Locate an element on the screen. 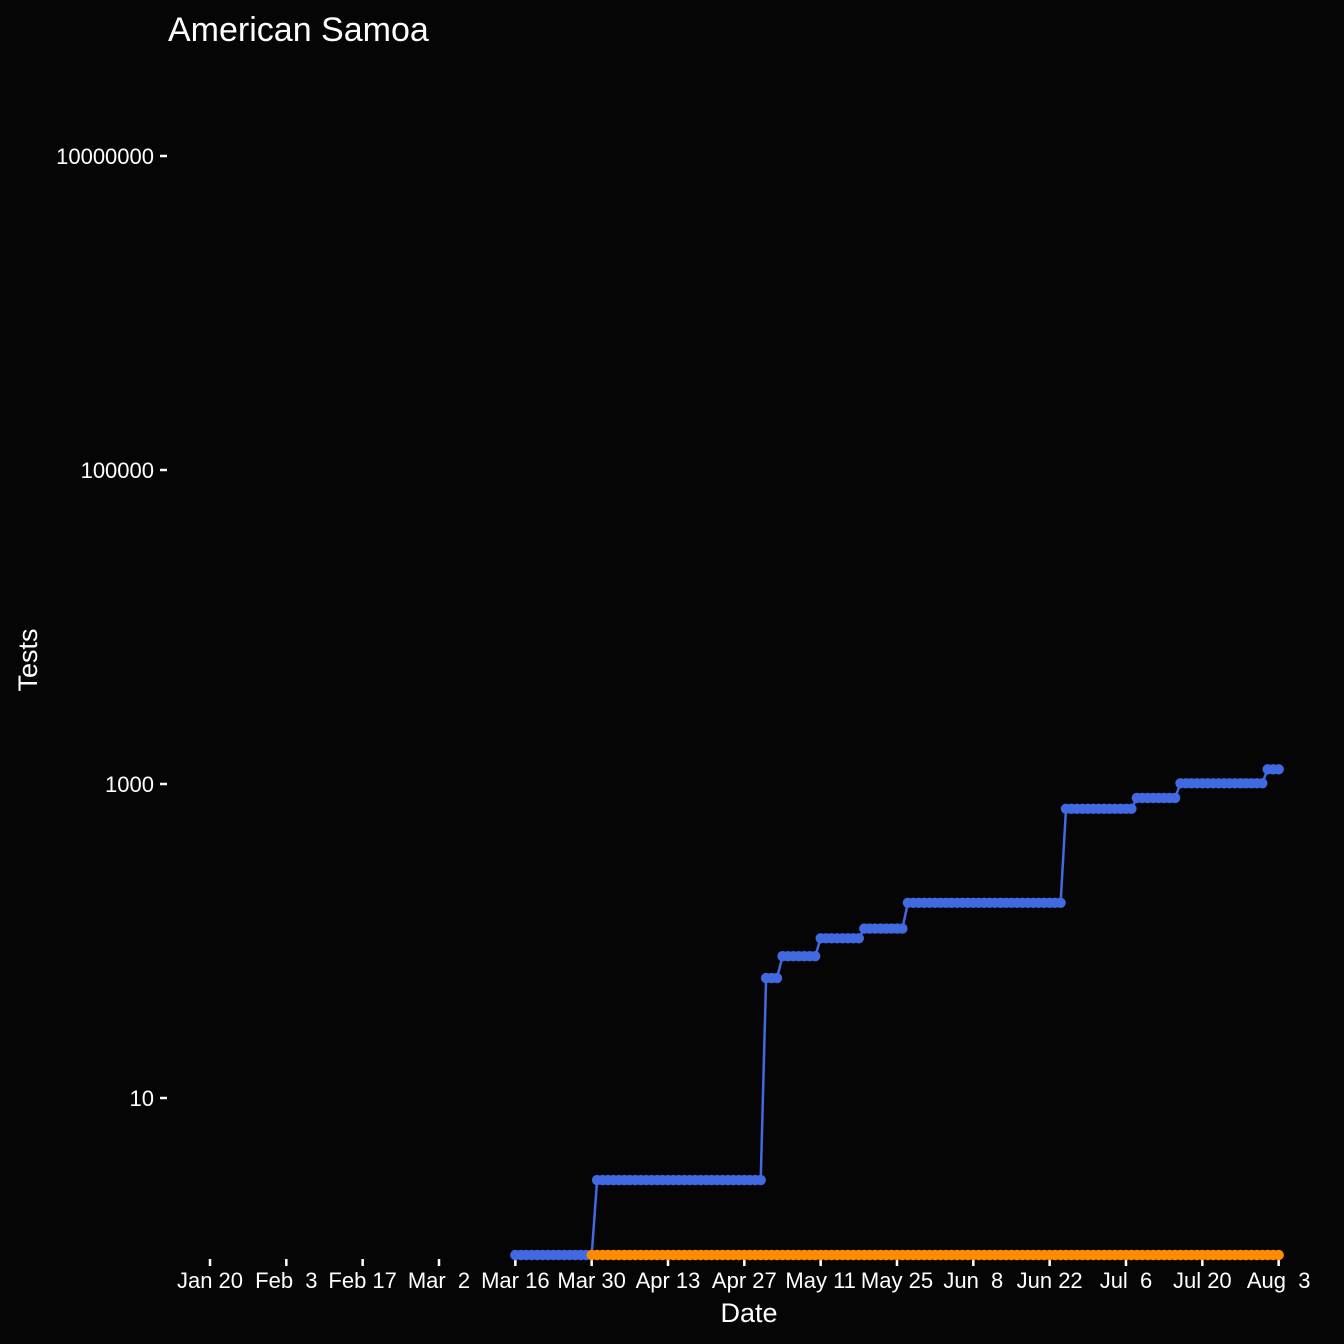 This screenshot has height=1344, width=1344. x-tick-label-4: Mar 16 is located at coordinates (515, 1280).